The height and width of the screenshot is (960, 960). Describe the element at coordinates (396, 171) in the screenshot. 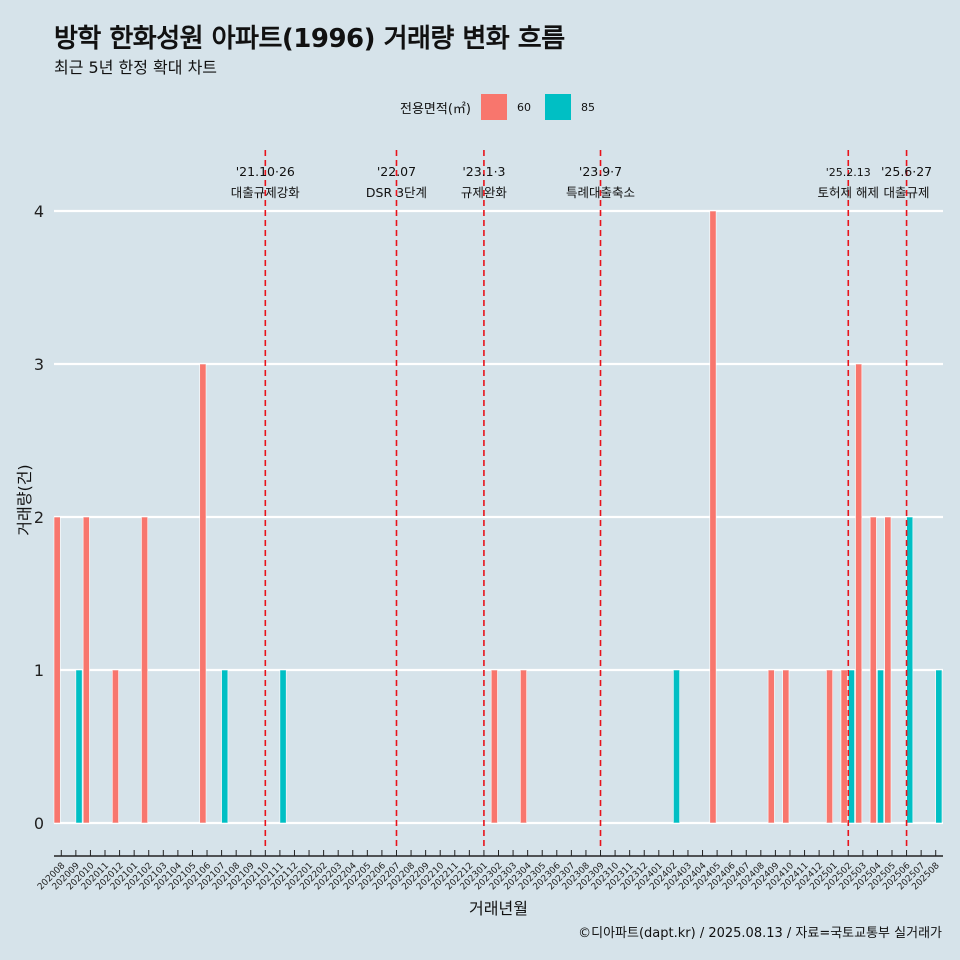

I see `annotation-date: '22.07` at that location.